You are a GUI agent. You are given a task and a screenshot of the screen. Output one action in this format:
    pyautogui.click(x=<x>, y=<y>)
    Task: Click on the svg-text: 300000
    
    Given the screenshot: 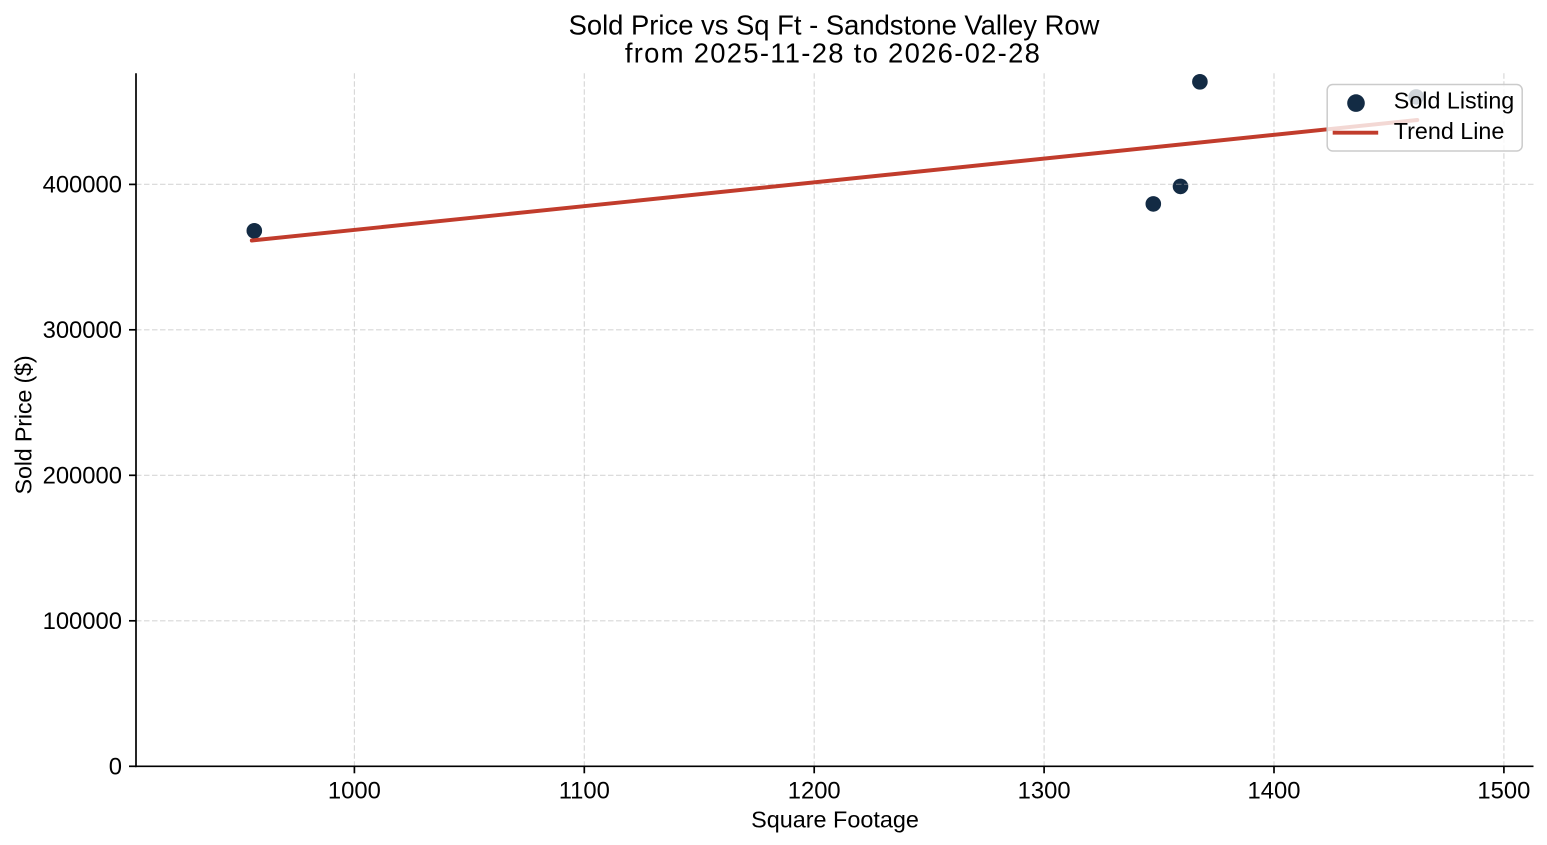 What is the action you would take?
    pyautogui.click(x=82, y=330)
    